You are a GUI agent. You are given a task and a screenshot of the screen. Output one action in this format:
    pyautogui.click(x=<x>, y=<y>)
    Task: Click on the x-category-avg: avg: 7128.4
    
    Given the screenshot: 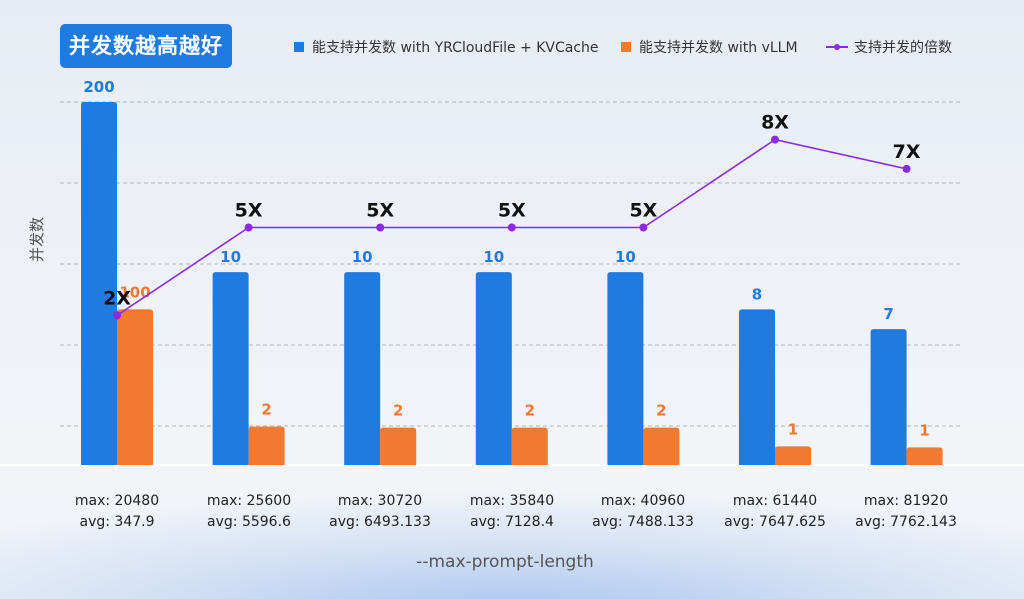 What is the action you would take?
    pyautogui.click(x=512, y=522)
    